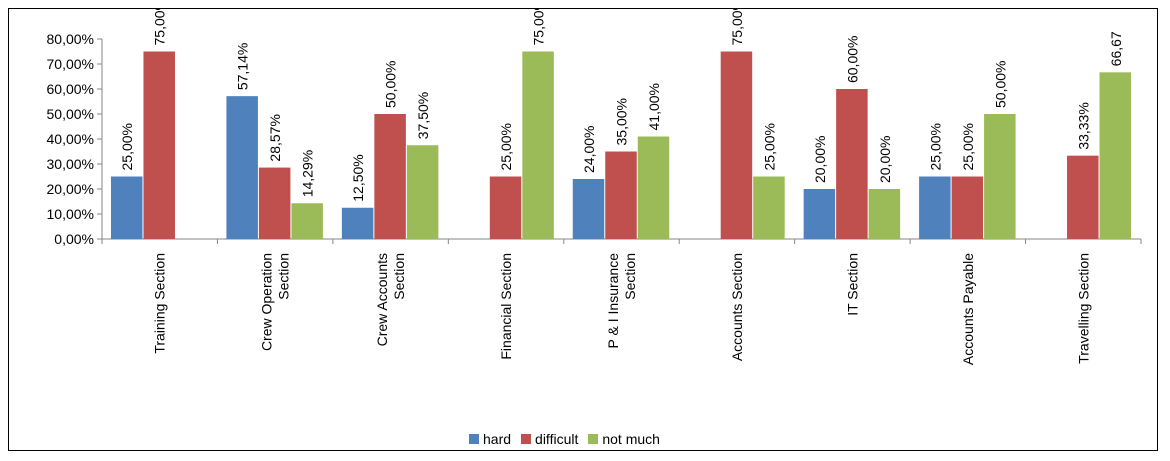 This screenshot has height=461, width=1170. I want to click on legend-item-hard: hard, so click(490, 439).